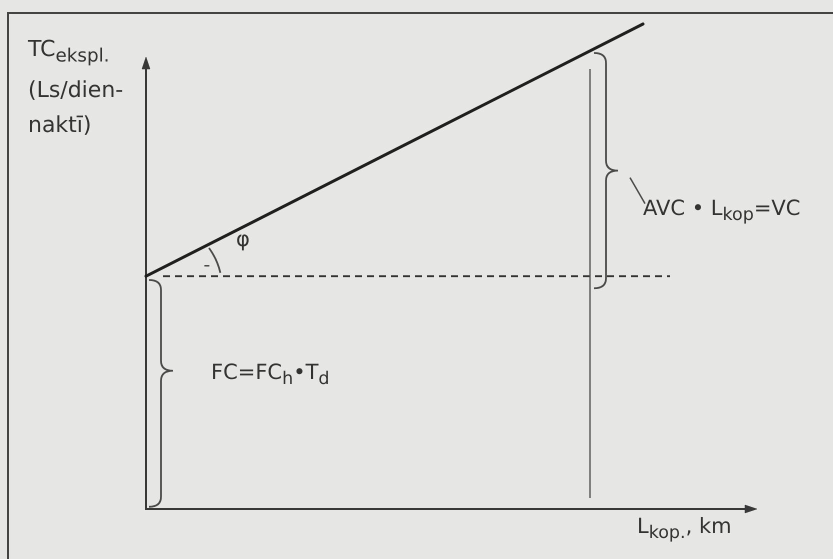 This screenshot has height=559, width=833. What do you see at coordinates (684, 529) in the screenshot?
I see `x-axis-title: L$_{kop.}$, km` at bounding box center [684, 529].